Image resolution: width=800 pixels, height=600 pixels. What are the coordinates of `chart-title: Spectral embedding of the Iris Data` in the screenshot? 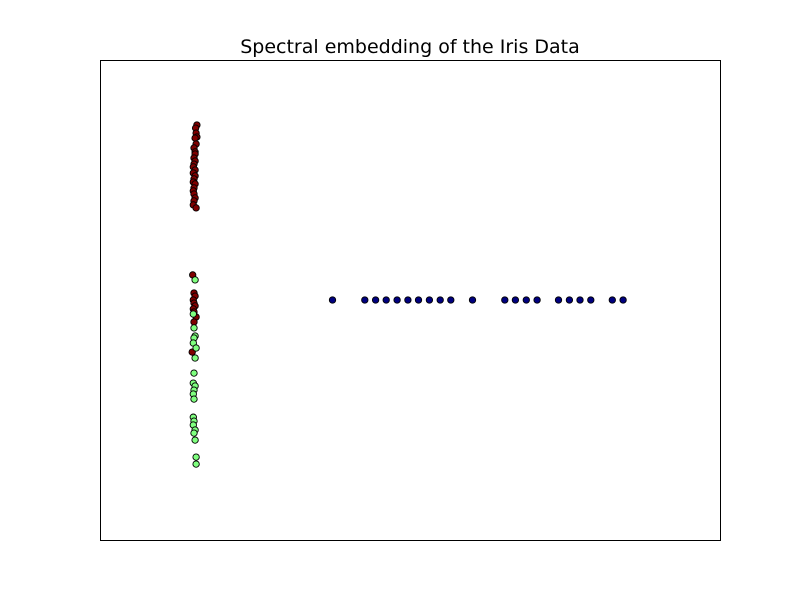 It's located at (410, 47).